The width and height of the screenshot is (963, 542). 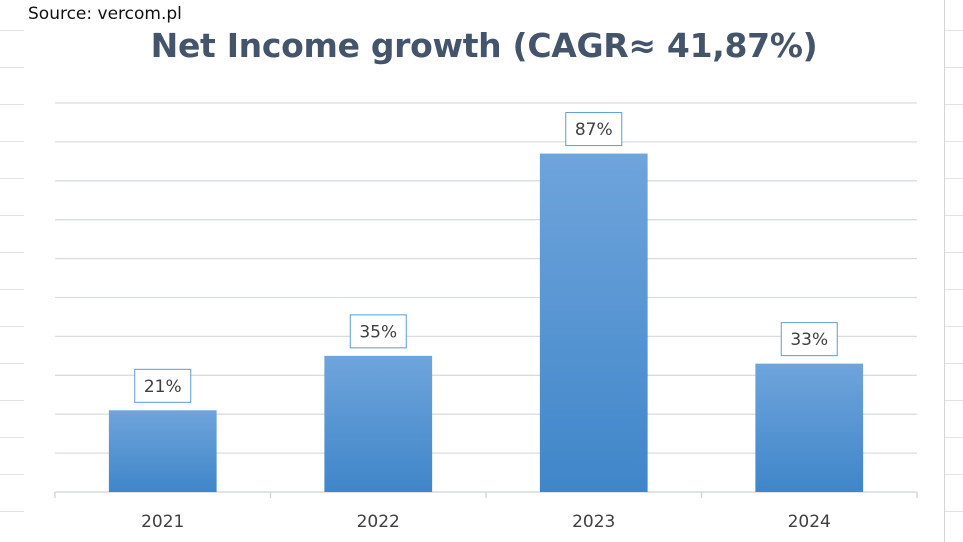 I want to click on data-label-box-2021, so click(x=163, y=385).